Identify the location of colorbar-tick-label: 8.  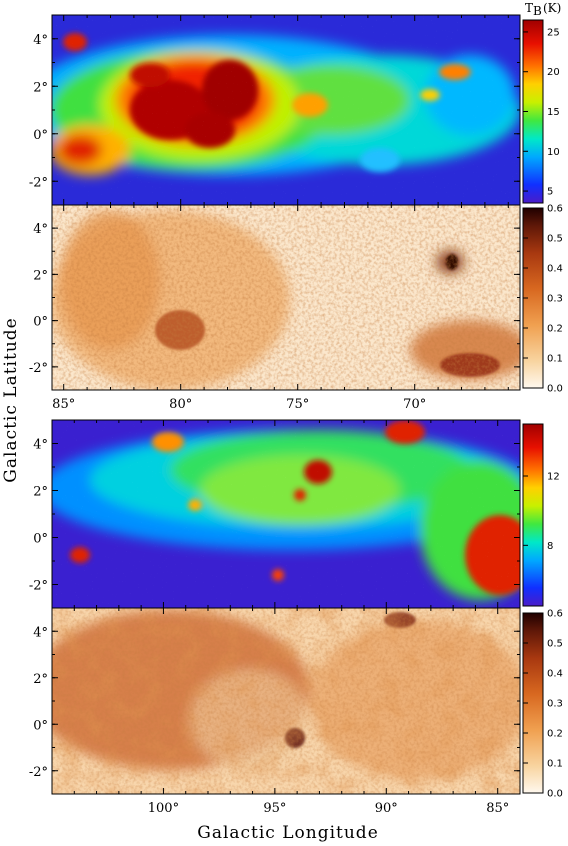
(550, 546).